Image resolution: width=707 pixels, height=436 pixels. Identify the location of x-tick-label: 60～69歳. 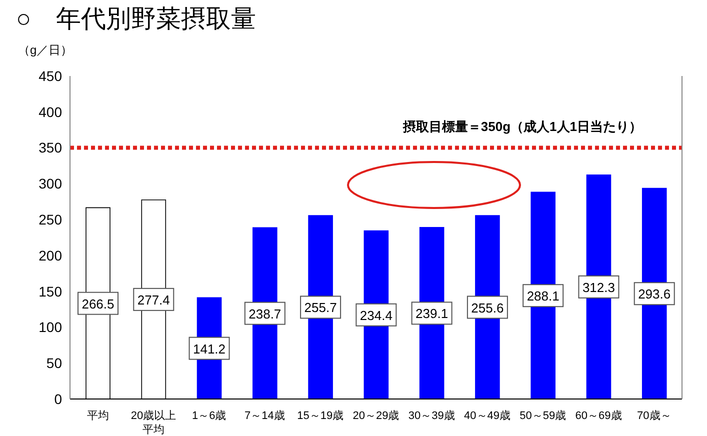
(598, 415).